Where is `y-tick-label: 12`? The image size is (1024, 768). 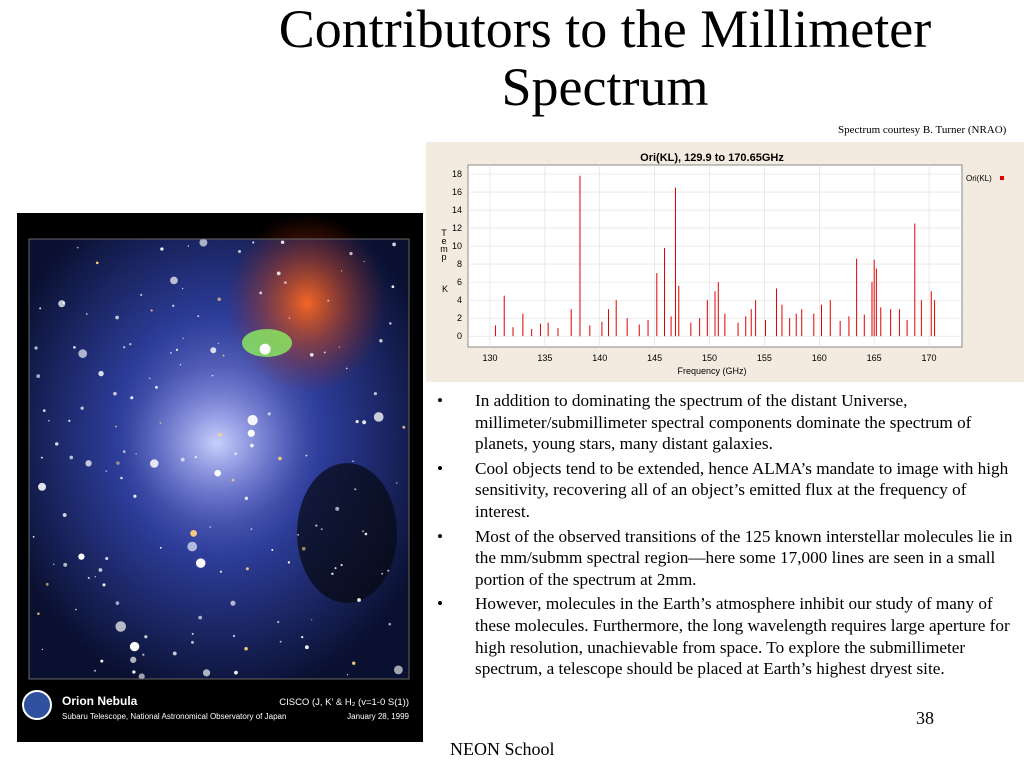
y-tick-label: 12 is located at coordinates (457, 228).